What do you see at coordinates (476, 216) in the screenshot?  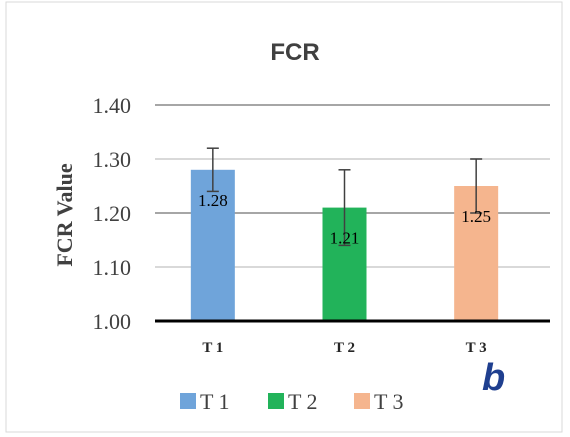 I see `data-label: 1.25` at bounding box center [476, 216].